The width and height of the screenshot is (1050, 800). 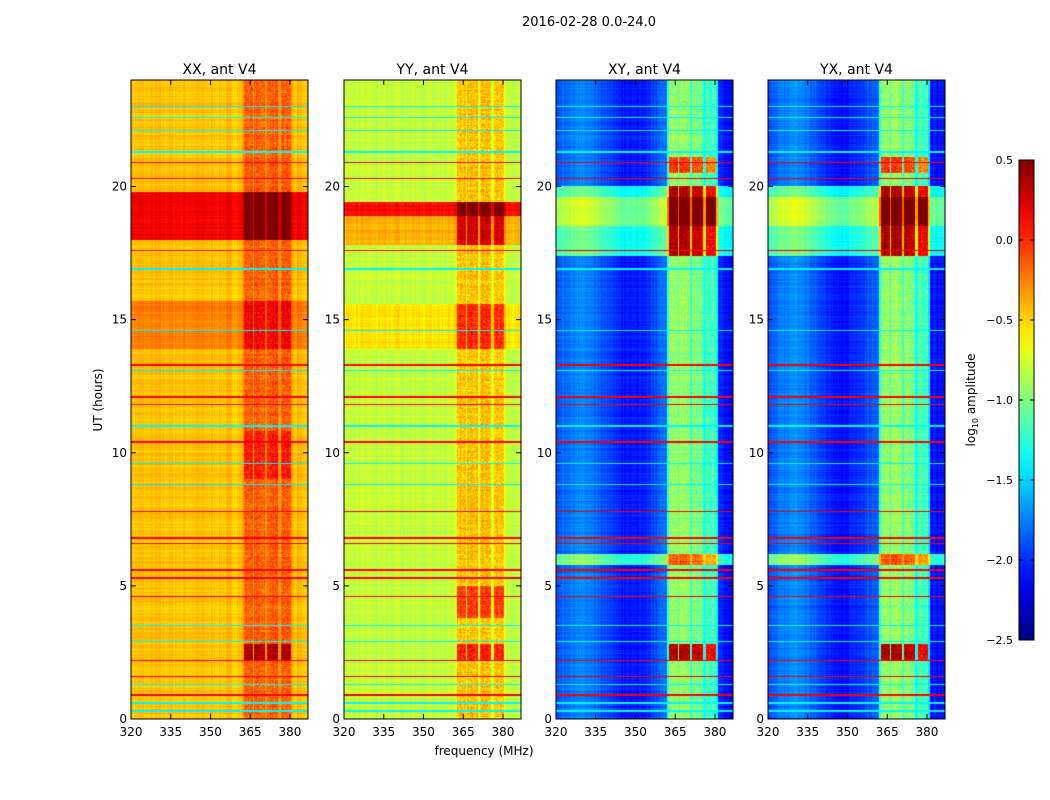 I want to click on colorbar-tick-label: −2.5, so click(x=999, y=640).